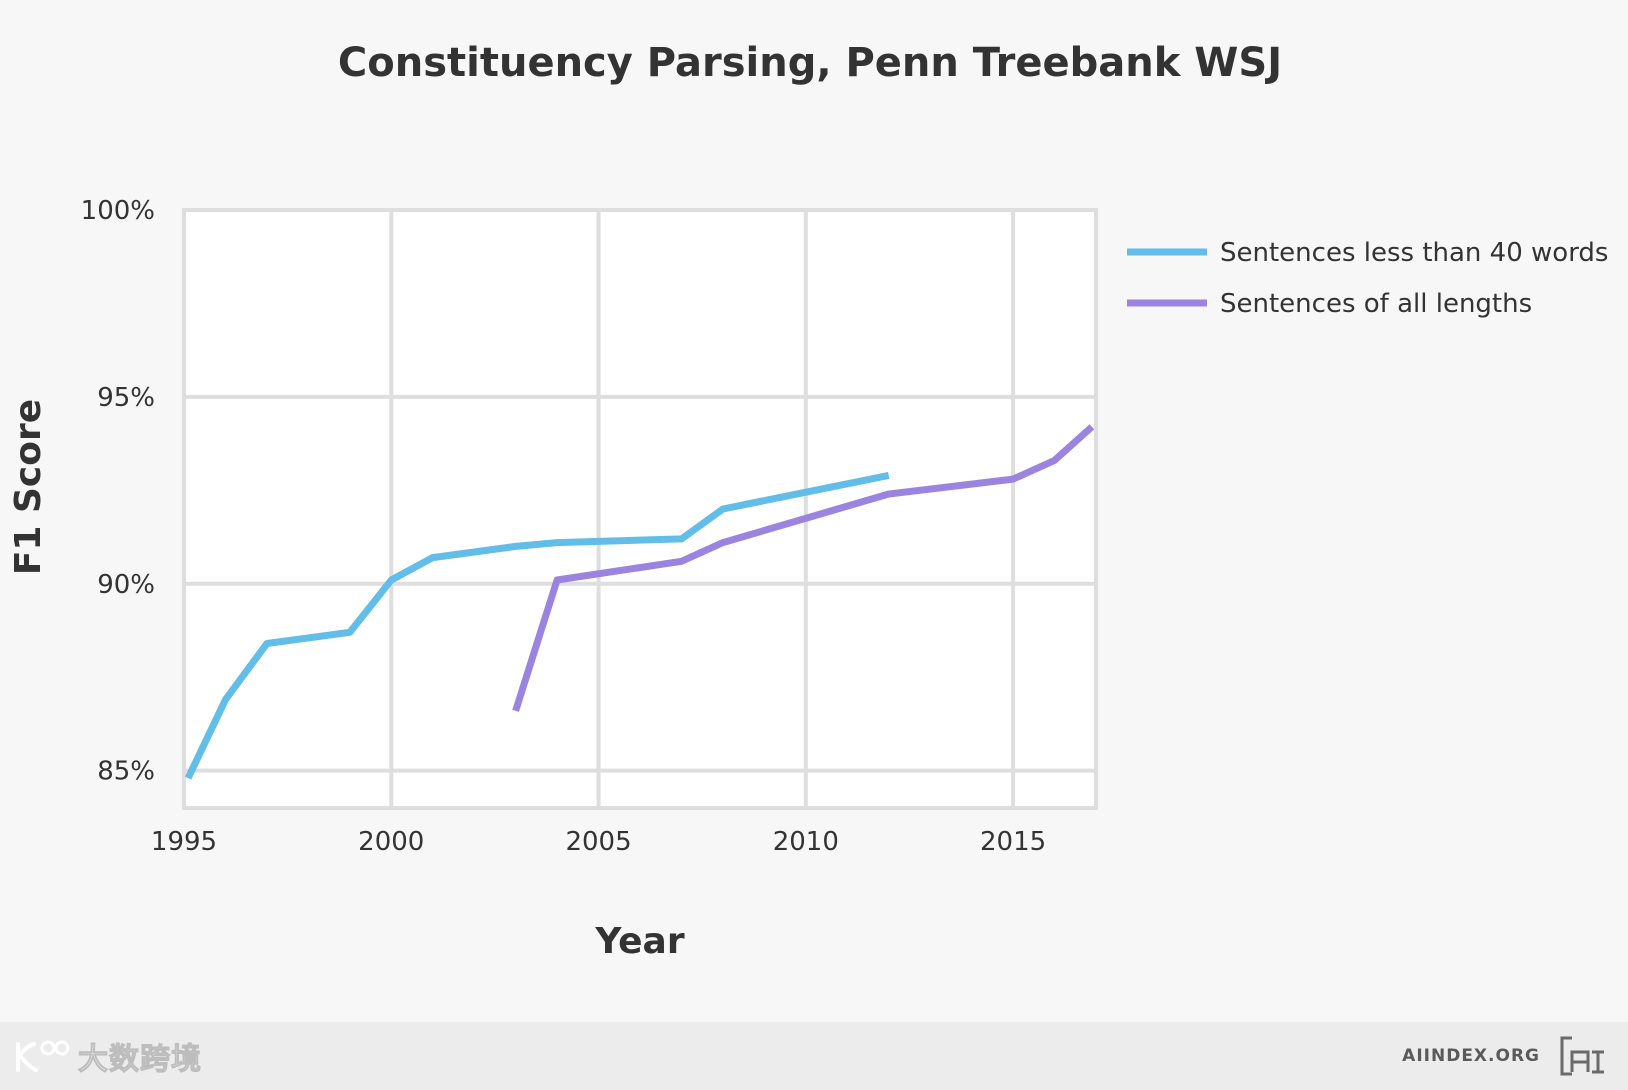 The image size is (1628, 1090). What do you see at coordinates (1471, 1056) in the screenshot?
I see `site-label: AIINDEX.ORG` at bounding box center [1471, 1056].